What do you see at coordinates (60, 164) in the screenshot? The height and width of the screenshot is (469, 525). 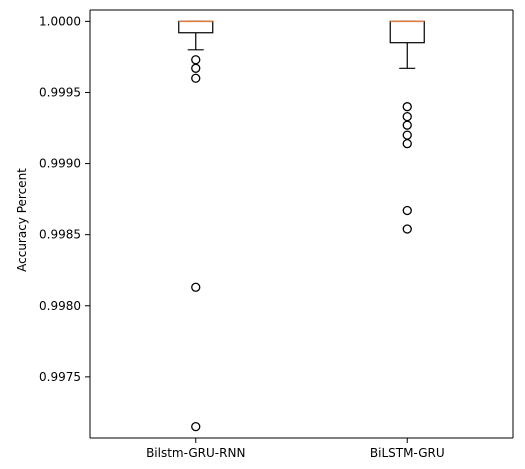 I see `y-tick-label: 0.9990` at bounding box center [60, 164].